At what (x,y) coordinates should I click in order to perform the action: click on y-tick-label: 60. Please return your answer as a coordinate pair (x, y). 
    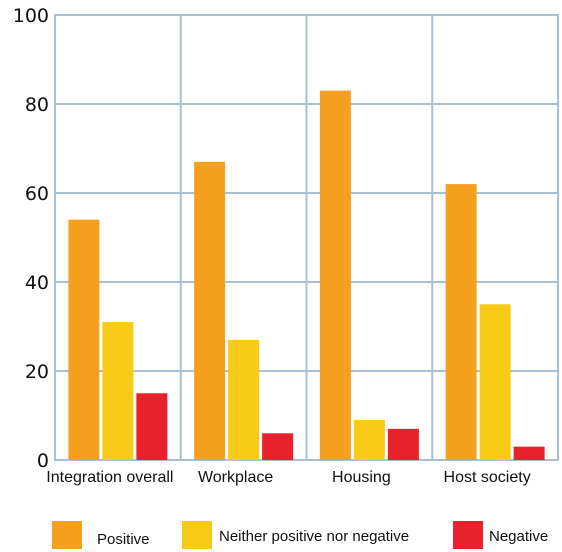
    Looking at the image, I should click on (37, 194).